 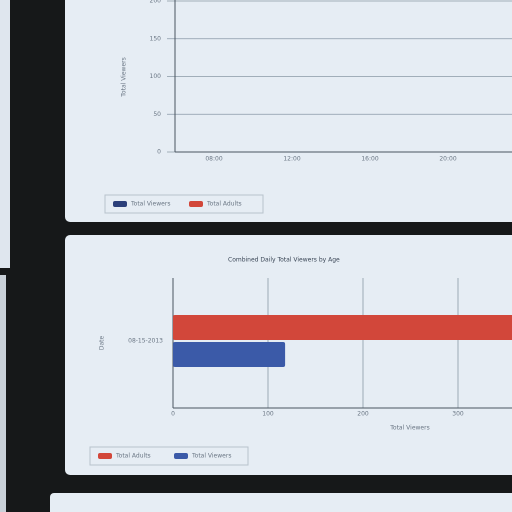 I want to click on chart-title: Combined Daily Total Viewers by Age, so click(x=284, y=260).